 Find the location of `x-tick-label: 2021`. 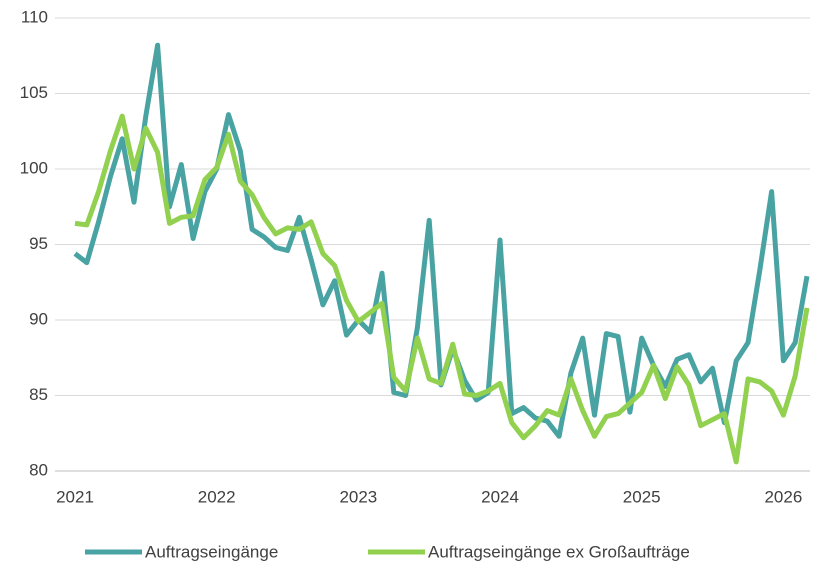

x-tick-label: 2021 is located at coordinates (75, 496).